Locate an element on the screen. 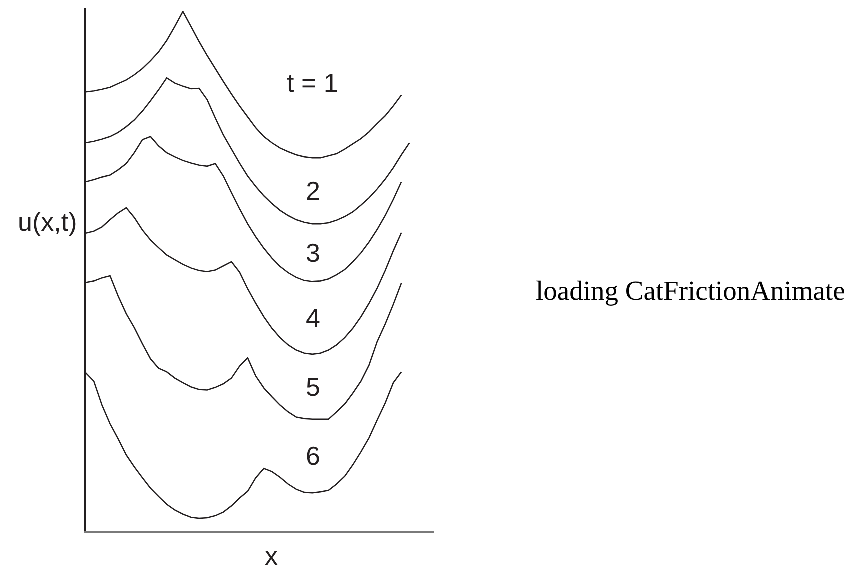 The height and width of the screenshot is (571, 849). series-label: 6 is located at coordinates (313, 456).